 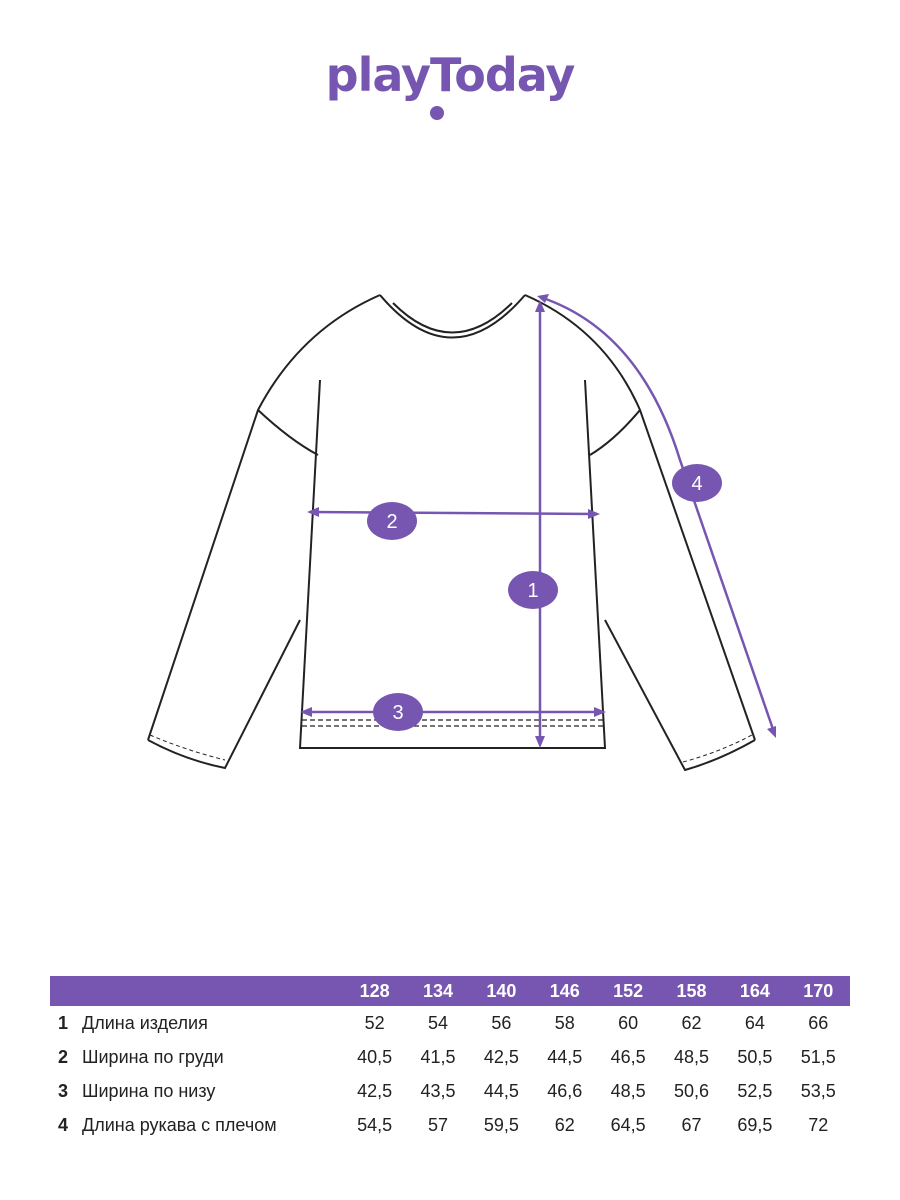 What do you see at coordinates (818, 991) in the screenshot?
I see `size-header: 170` at bounding box center [818, 991].